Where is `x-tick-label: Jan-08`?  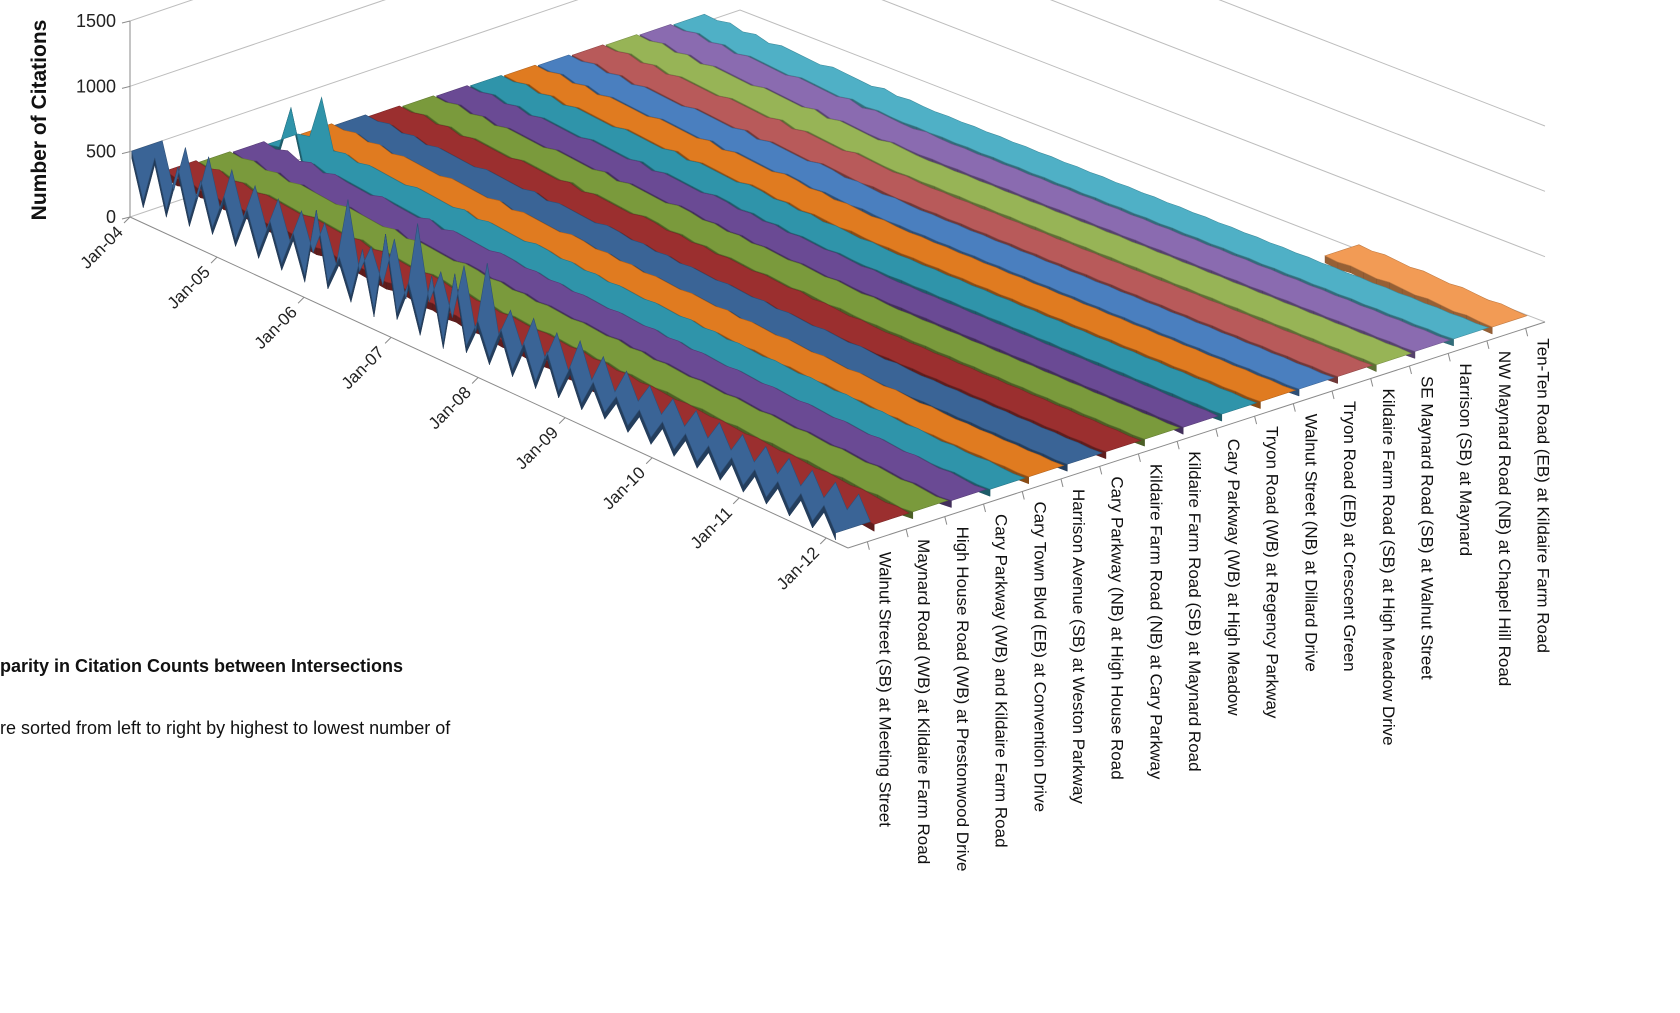
x-tick-label: Jan-08 is located at coordinates (450, 408).